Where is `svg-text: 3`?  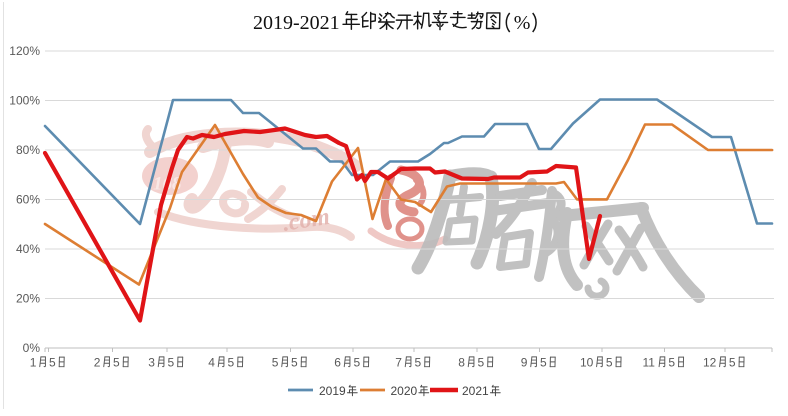
svg-text: 3 is located at coordinates (151, 363).